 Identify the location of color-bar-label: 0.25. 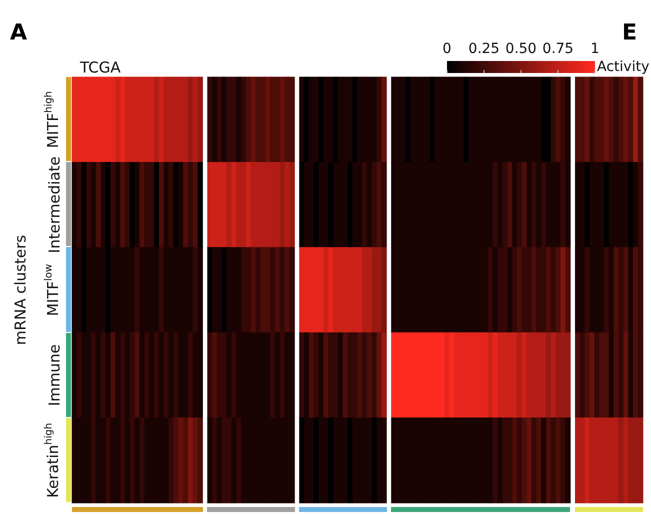
(484, 49).